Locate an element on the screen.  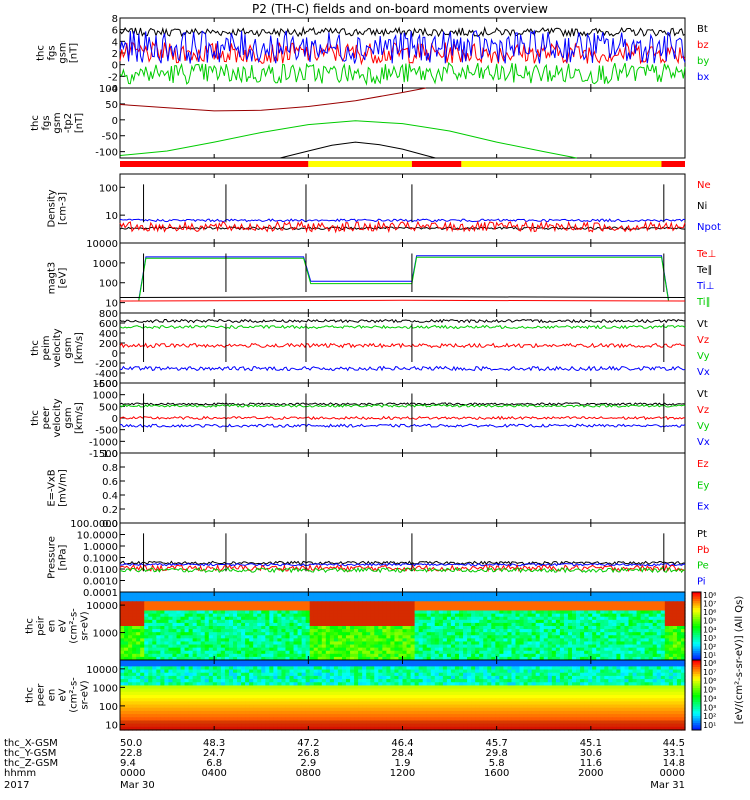
series-line is located at coordinates (402, 228).